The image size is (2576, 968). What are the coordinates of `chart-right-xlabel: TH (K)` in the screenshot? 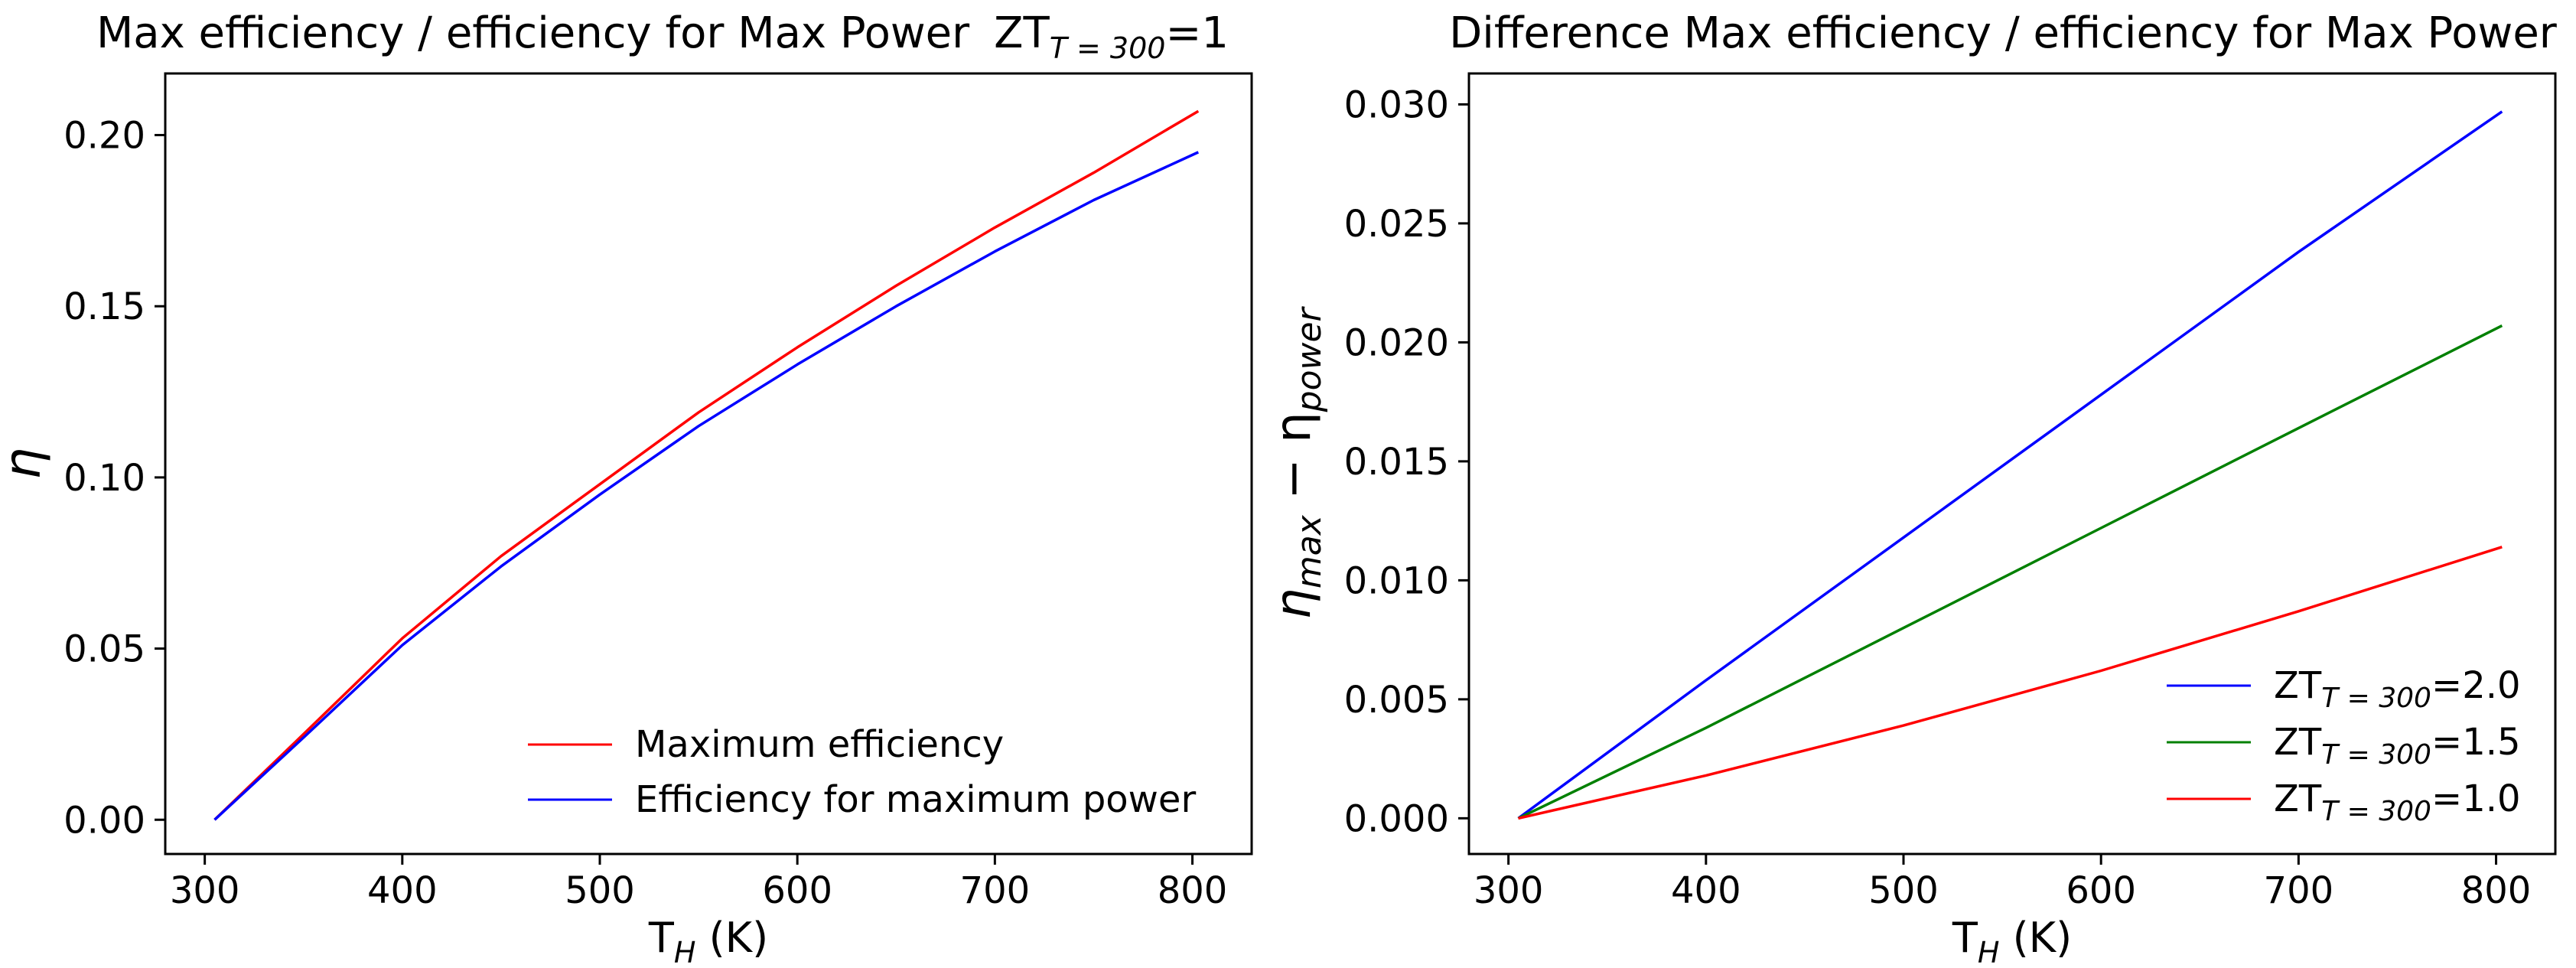 It's located at (2012, 941).